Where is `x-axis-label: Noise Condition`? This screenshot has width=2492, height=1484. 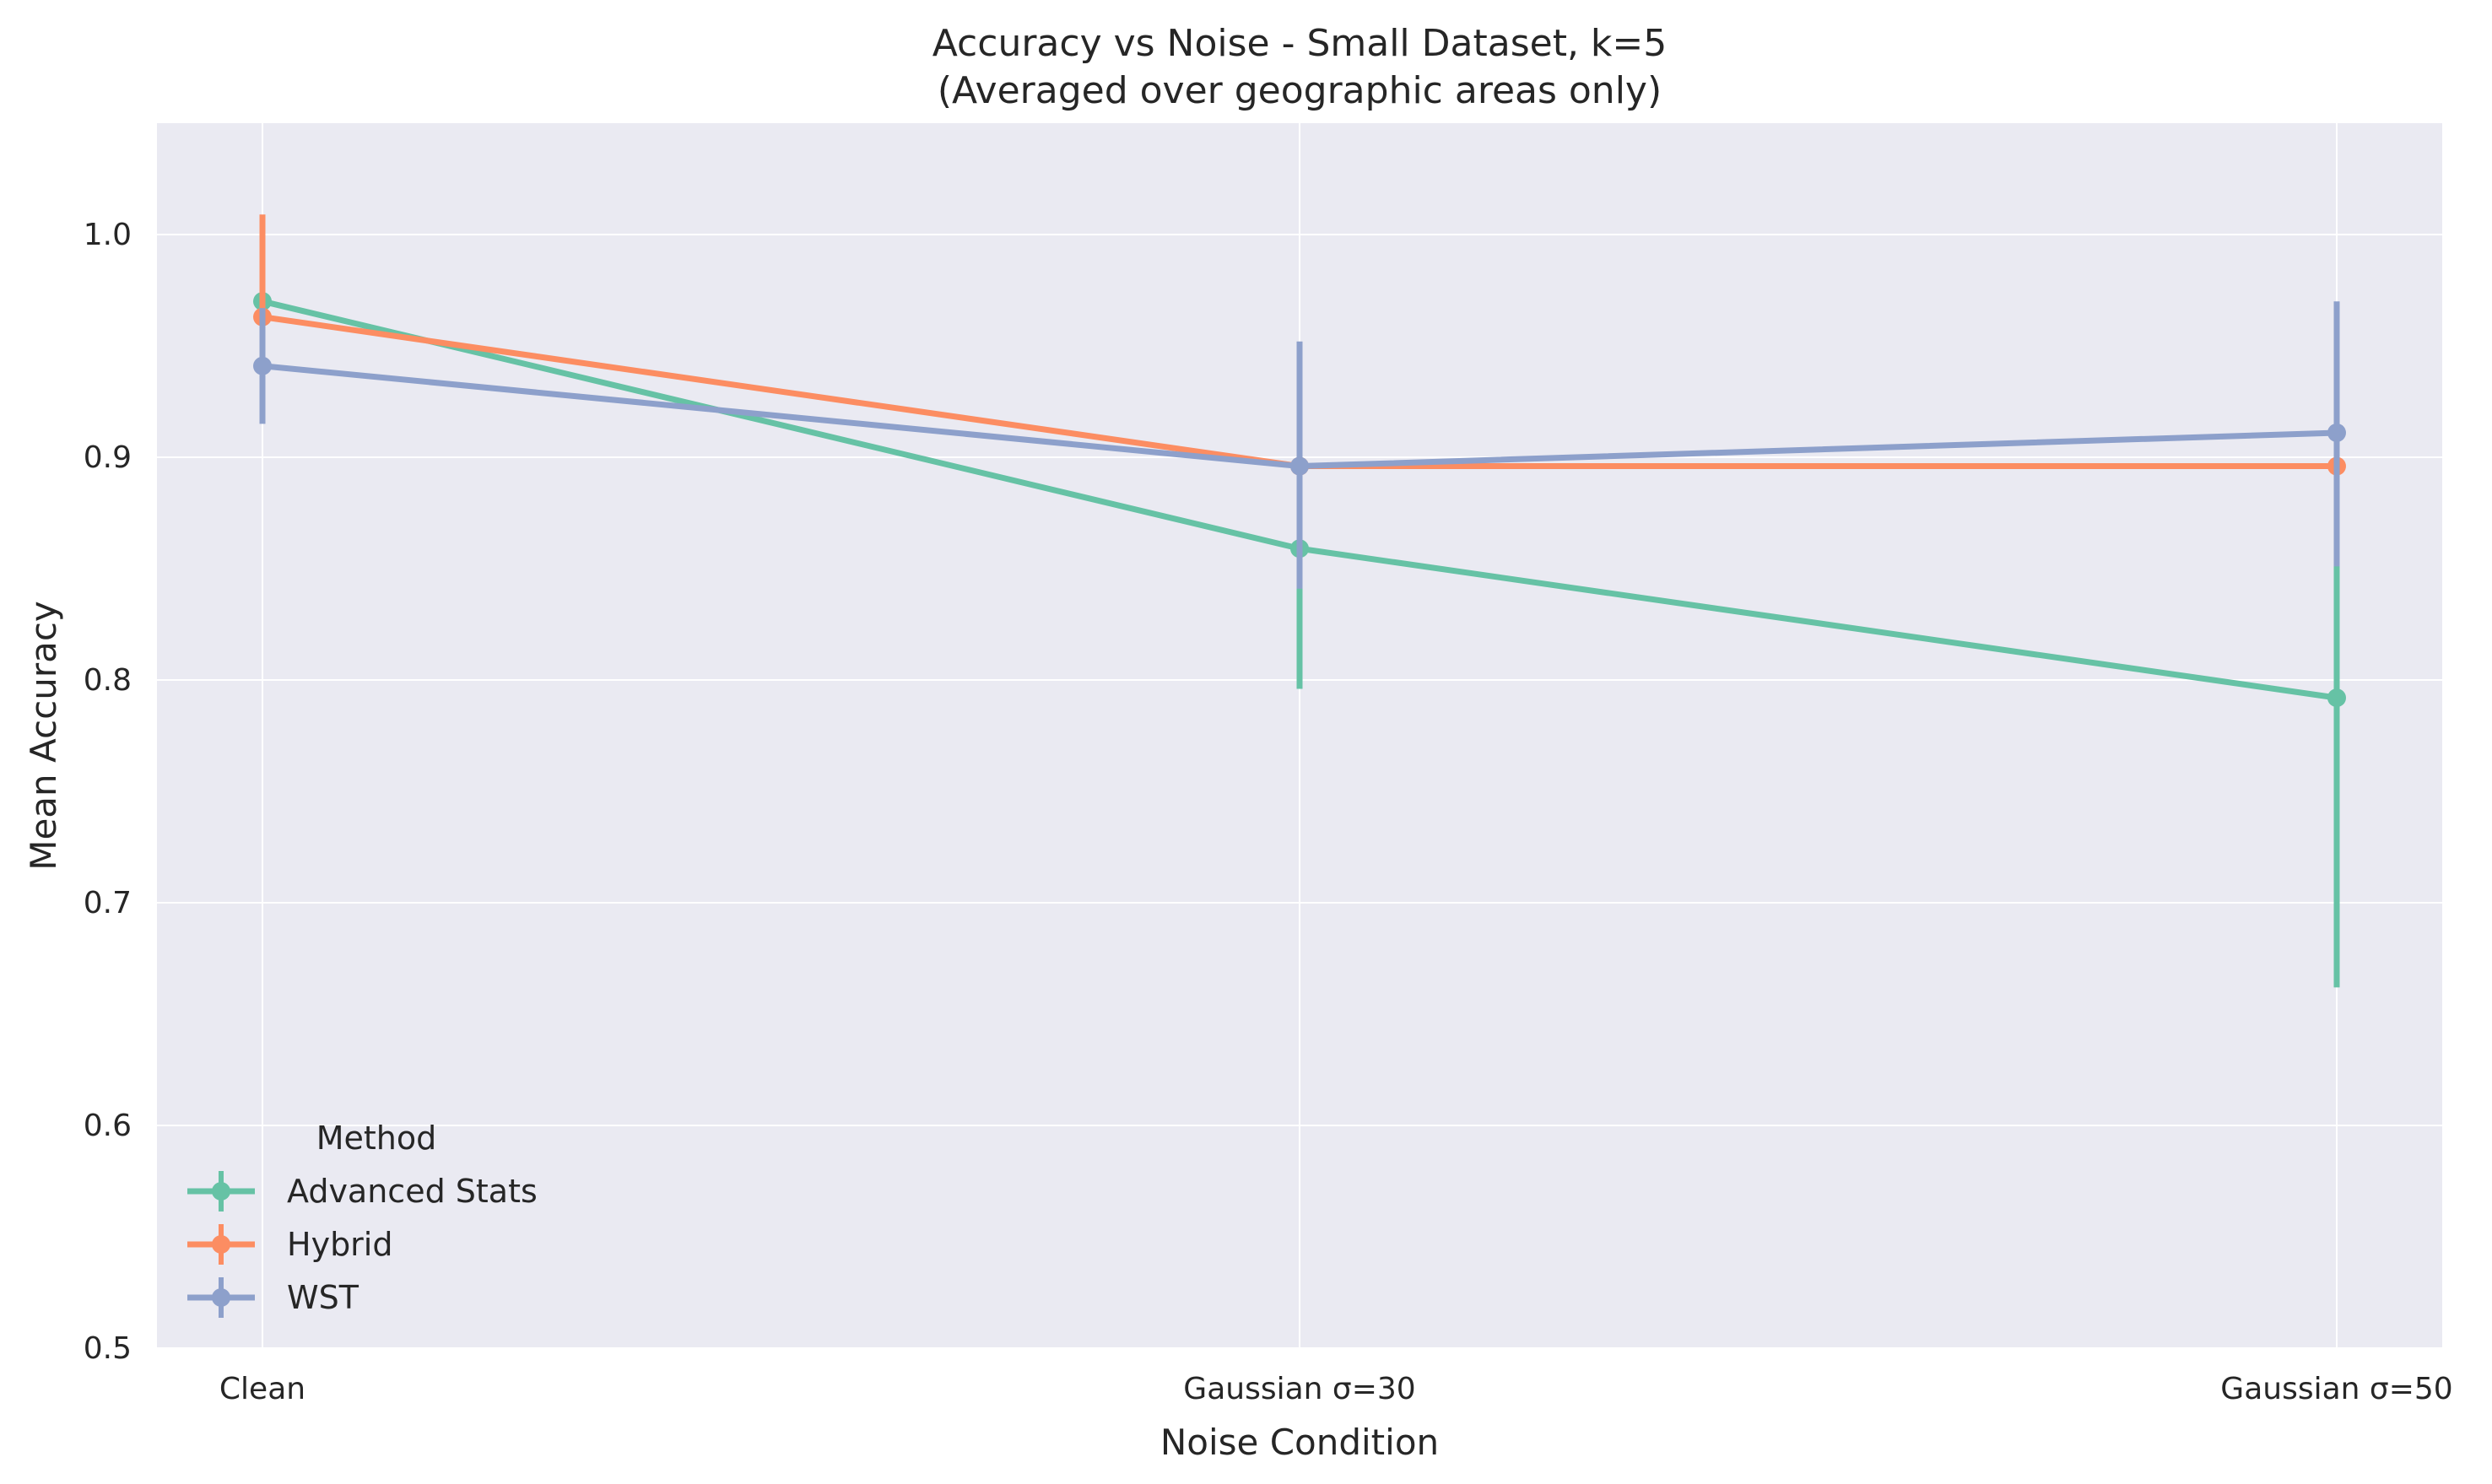
x-axis-label: Noise Condition is located at coordinates (1299, 1442).